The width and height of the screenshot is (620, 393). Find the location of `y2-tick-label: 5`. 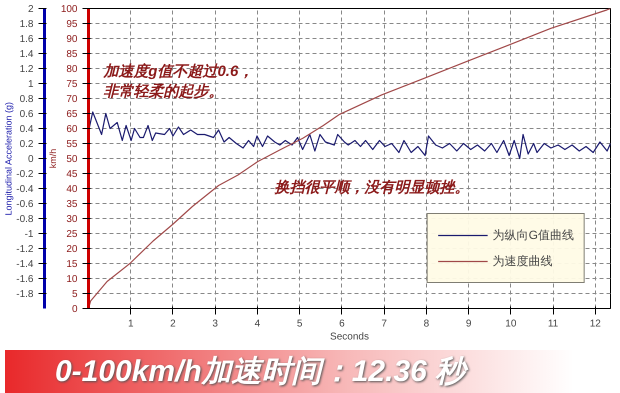

y2-tick-label: 5 is located at coordinates (75, 294).